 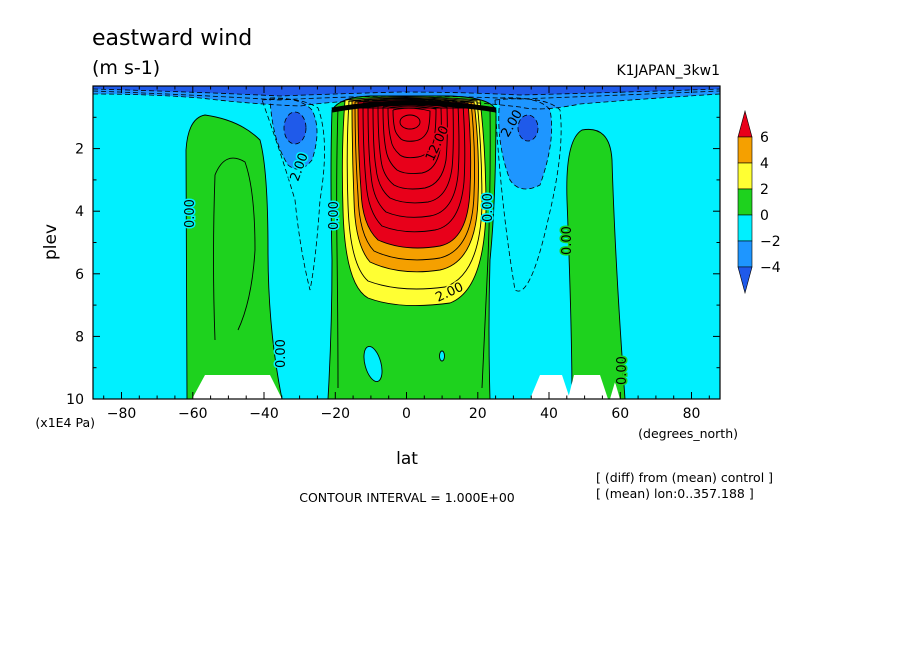 I want to click on x-tick-label: 20, so click(x=478, y=414).